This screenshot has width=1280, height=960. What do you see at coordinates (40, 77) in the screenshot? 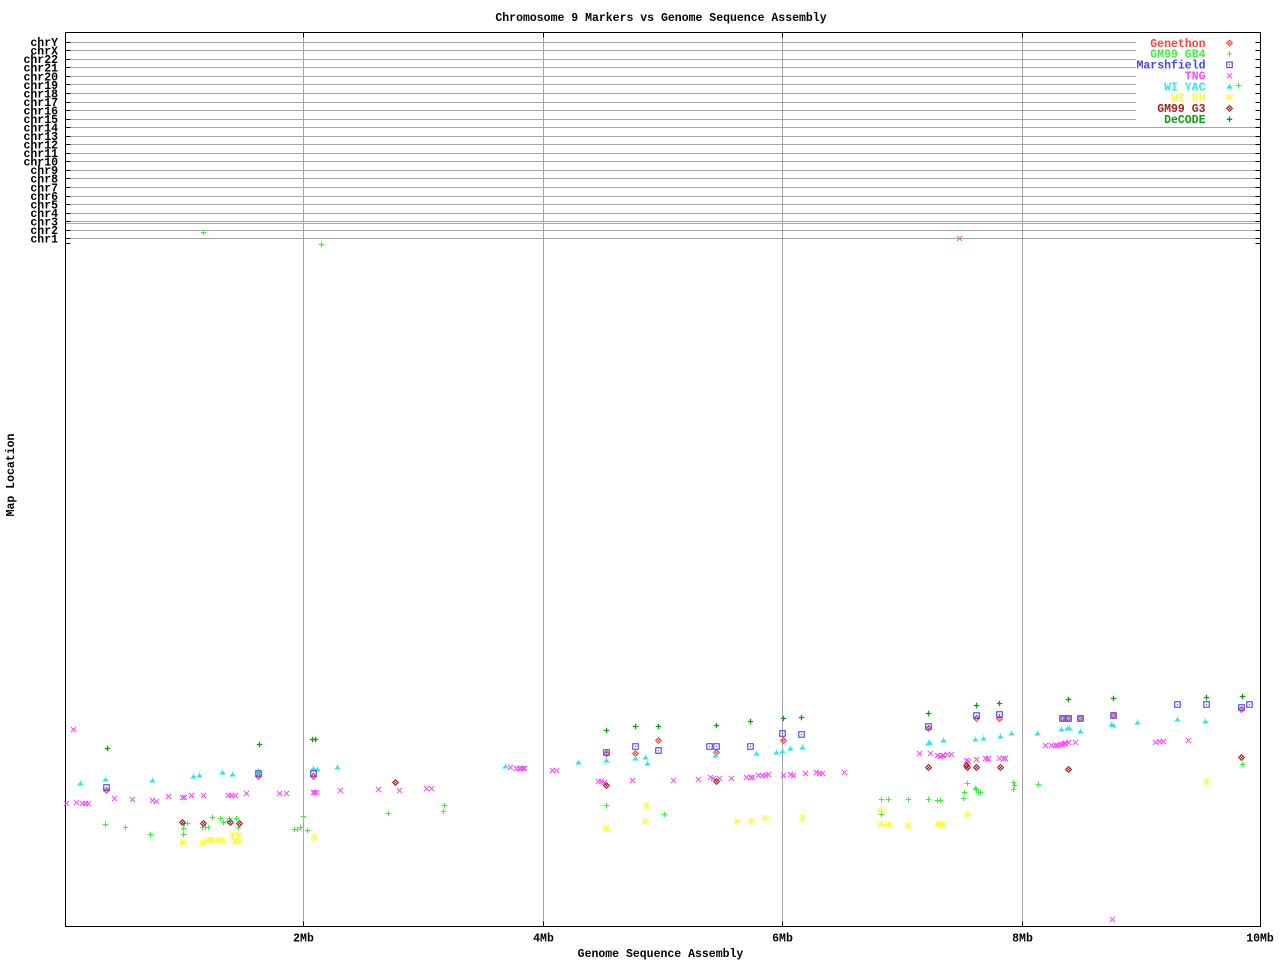
I see `svg-text: chr20` at bounding box center [40, 77].